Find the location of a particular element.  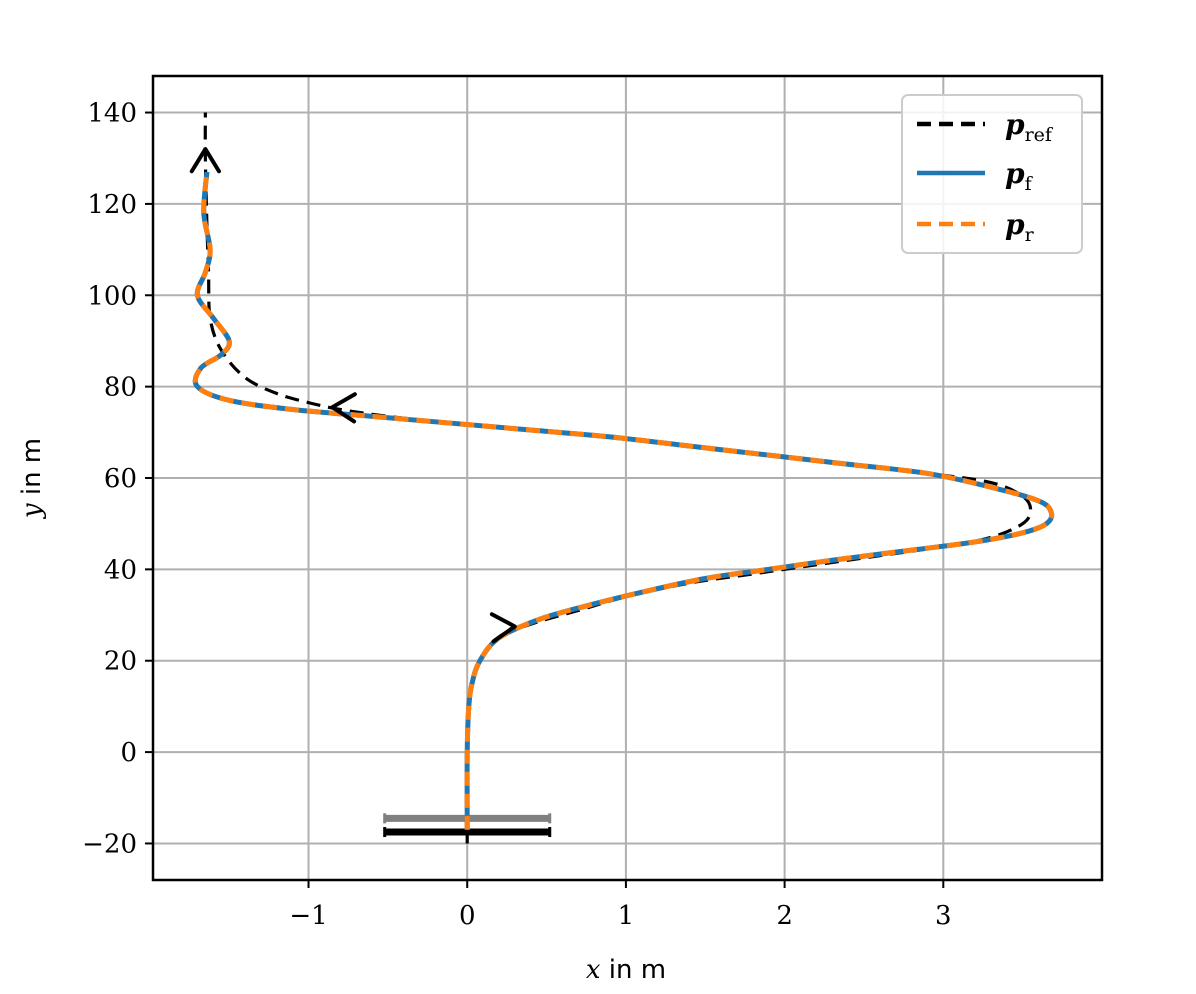

y-tick-label: 80 is located at coordinates (120, 388).